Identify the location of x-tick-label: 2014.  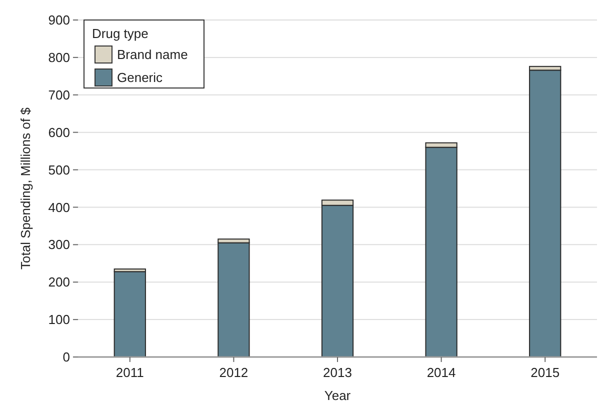
(441, 372).